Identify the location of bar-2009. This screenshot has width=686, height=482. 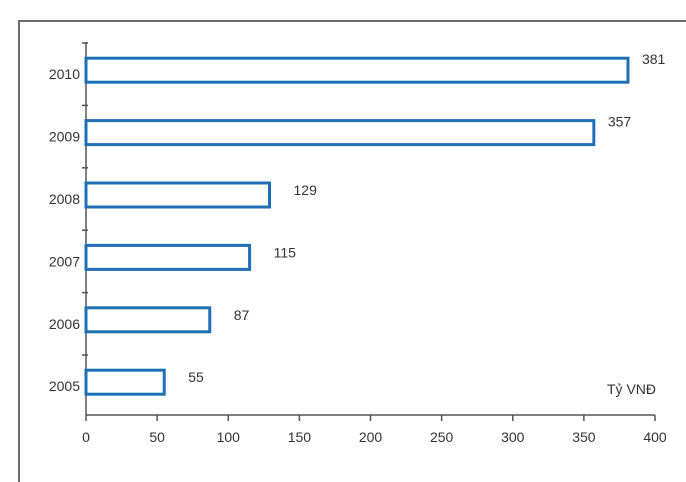
(340, 133).